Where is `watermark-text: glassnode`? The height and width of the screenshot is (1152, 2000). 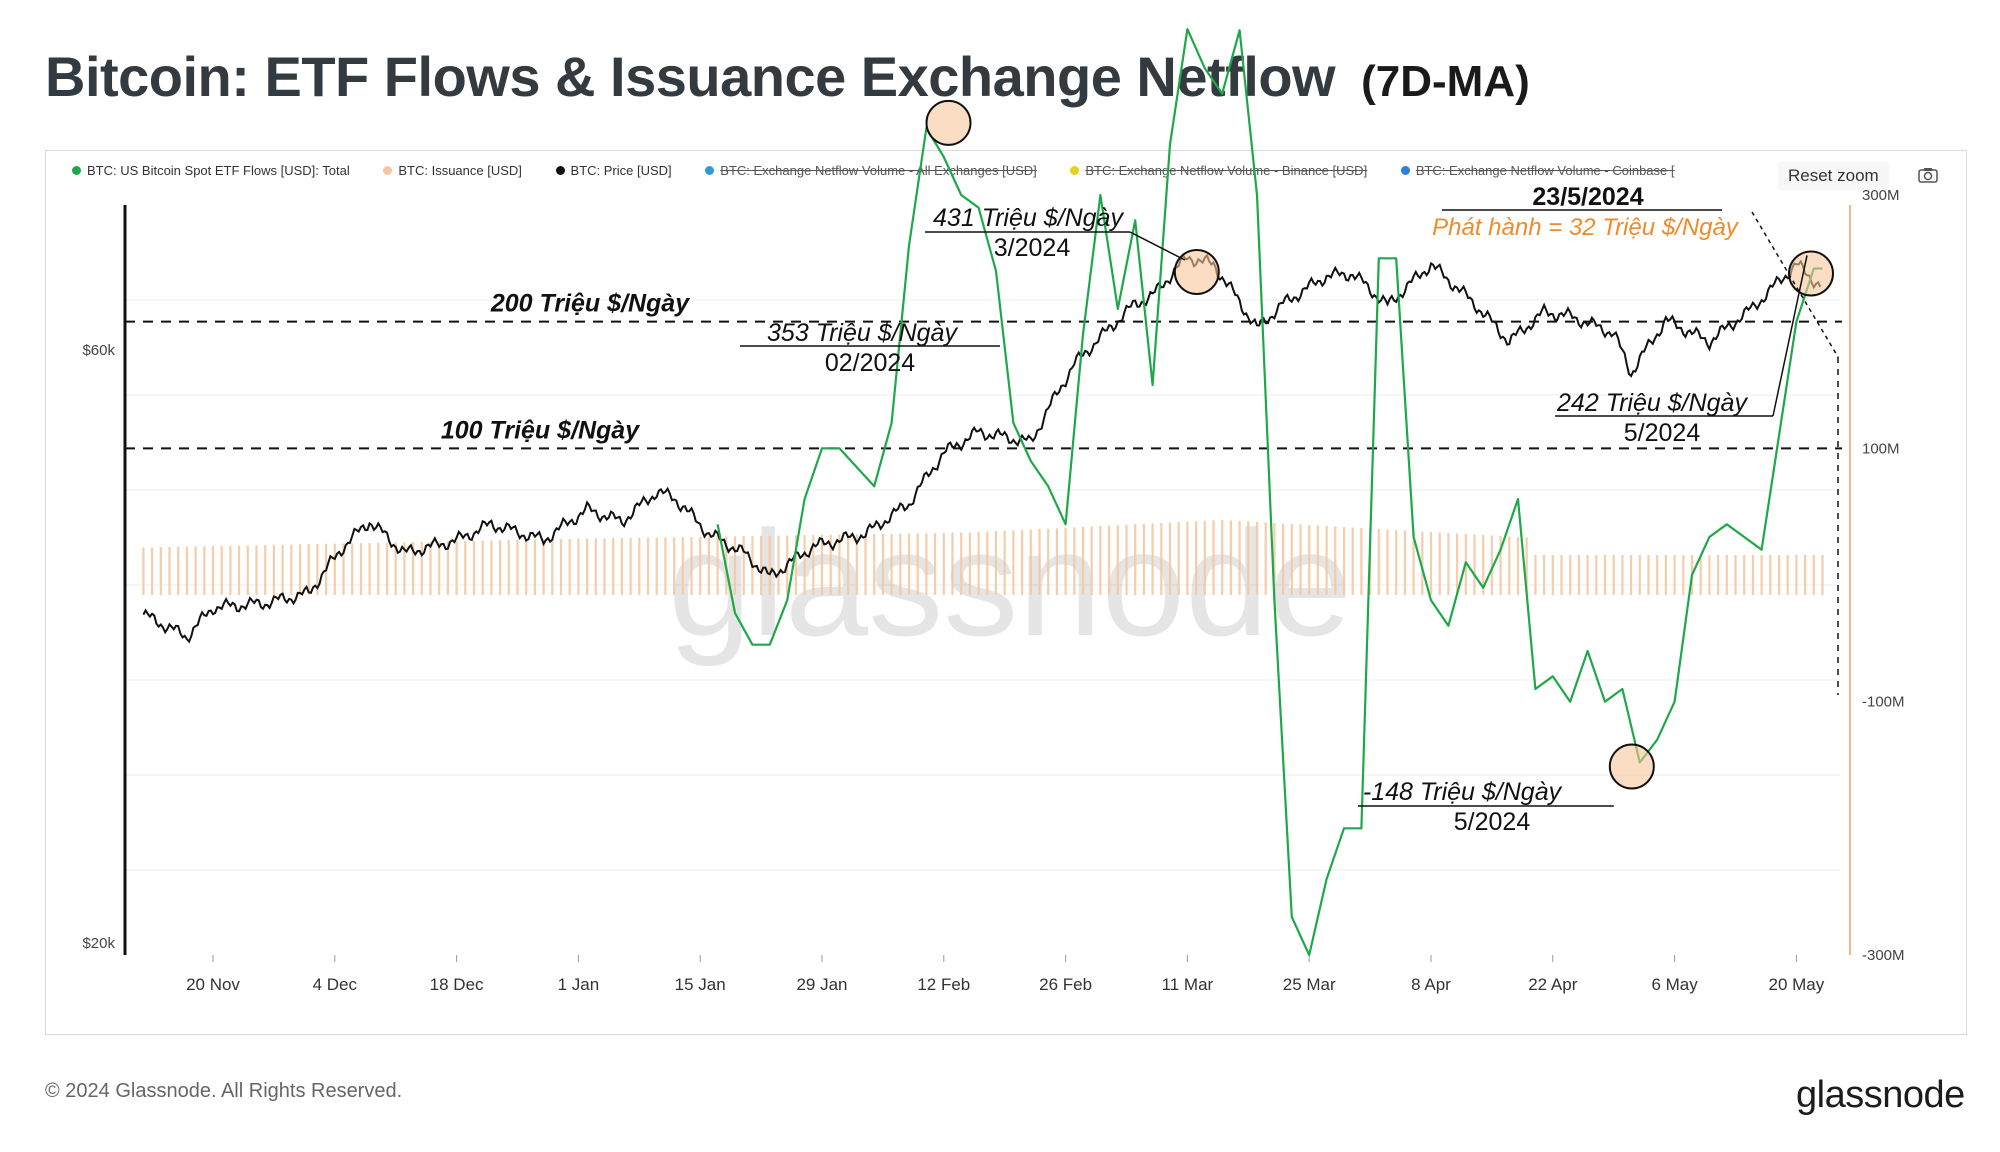
watermark-text: glassnode is located at coordinates (1010, 583).